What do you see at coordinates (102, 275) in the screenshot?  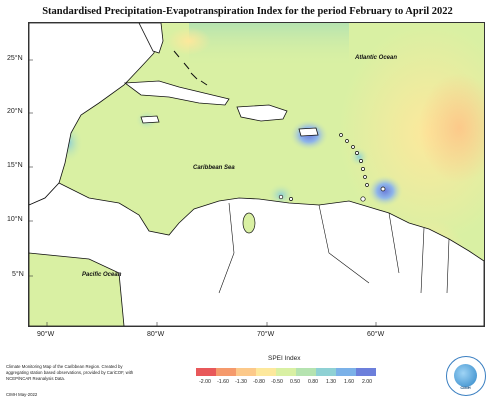 I see `label-pacific-ocean: Pacific Ocean` at bounding box center [102, 275].